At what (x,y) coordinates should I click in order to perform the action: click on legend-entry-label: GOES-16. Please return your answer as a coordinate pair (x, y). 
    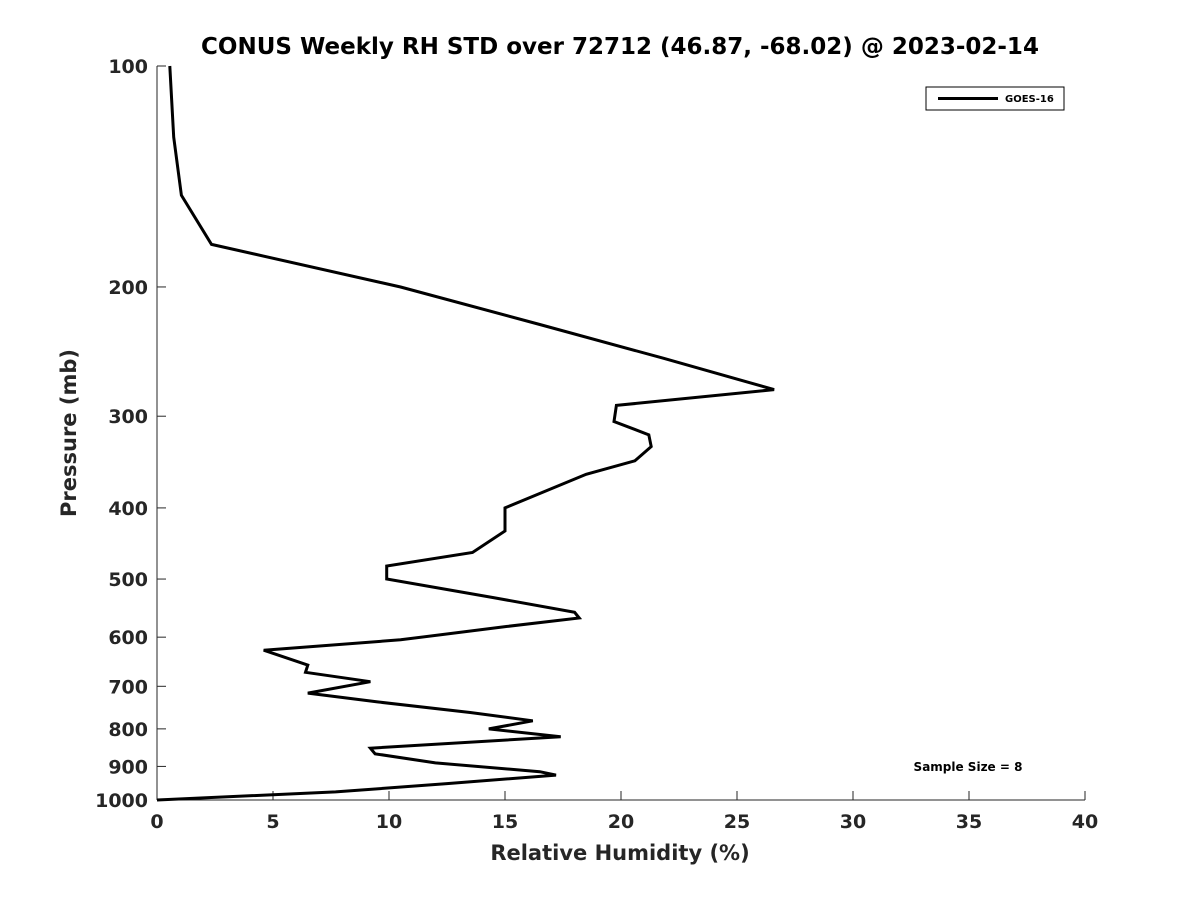
    Looking at the image, I should click on (1029, 99).